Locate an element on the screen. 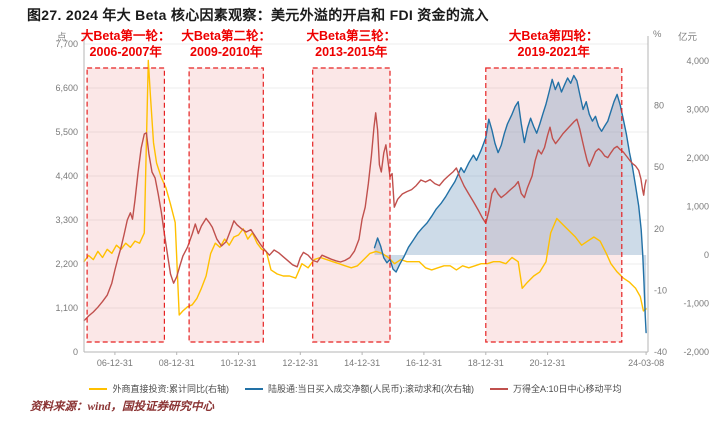 This screenshot has width=711, height=423. beta-round-title: 大Beta第二轮： is located at coordinates (226, 35).